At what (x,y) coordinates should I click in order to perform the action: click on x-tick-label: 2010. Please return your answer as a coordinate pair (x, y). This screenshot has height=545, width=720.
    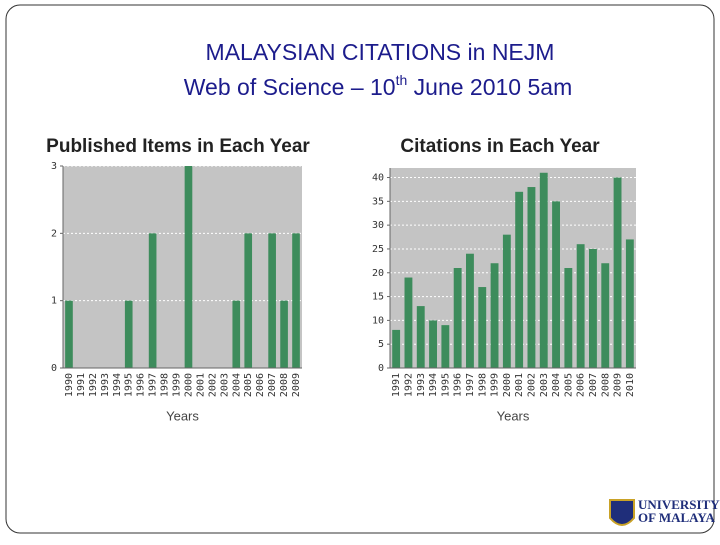
    Looking at the image, I should click on (630, 385).